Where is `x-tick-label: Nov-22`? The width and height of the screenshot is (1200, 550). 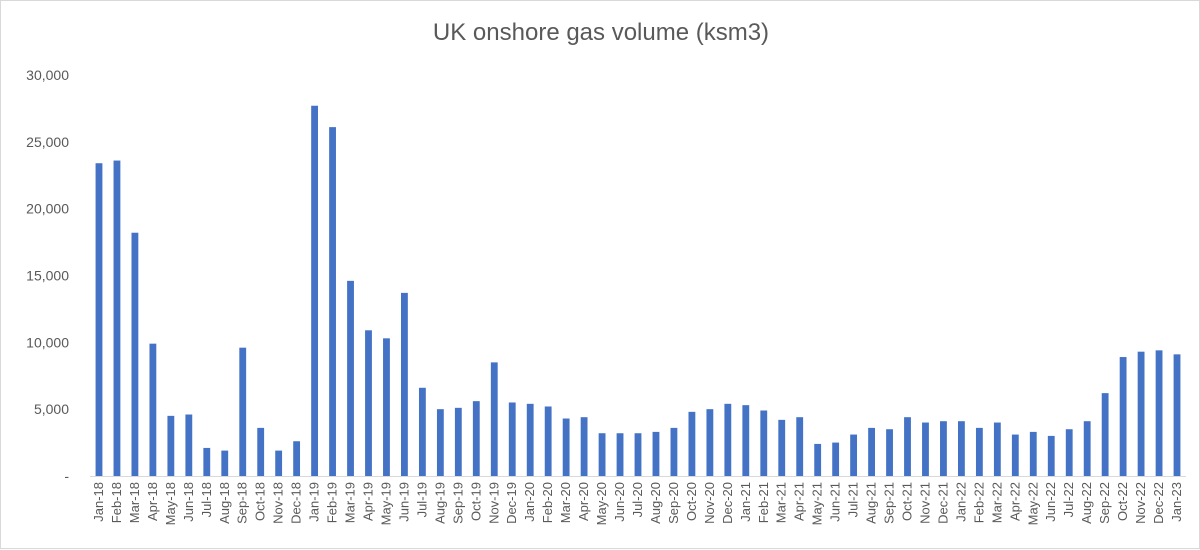 x-tick-label: Nov-22 is located at coordinates (1140, 503).